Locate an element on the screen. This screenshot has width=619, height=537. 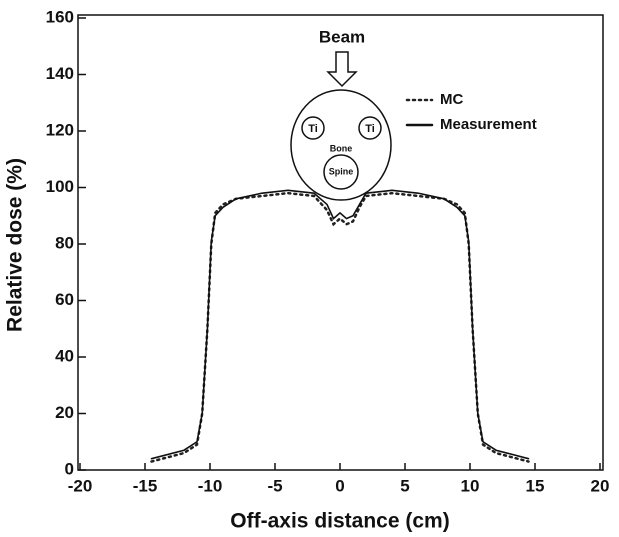
legend-label: MC is located at coordinates (451, 99).